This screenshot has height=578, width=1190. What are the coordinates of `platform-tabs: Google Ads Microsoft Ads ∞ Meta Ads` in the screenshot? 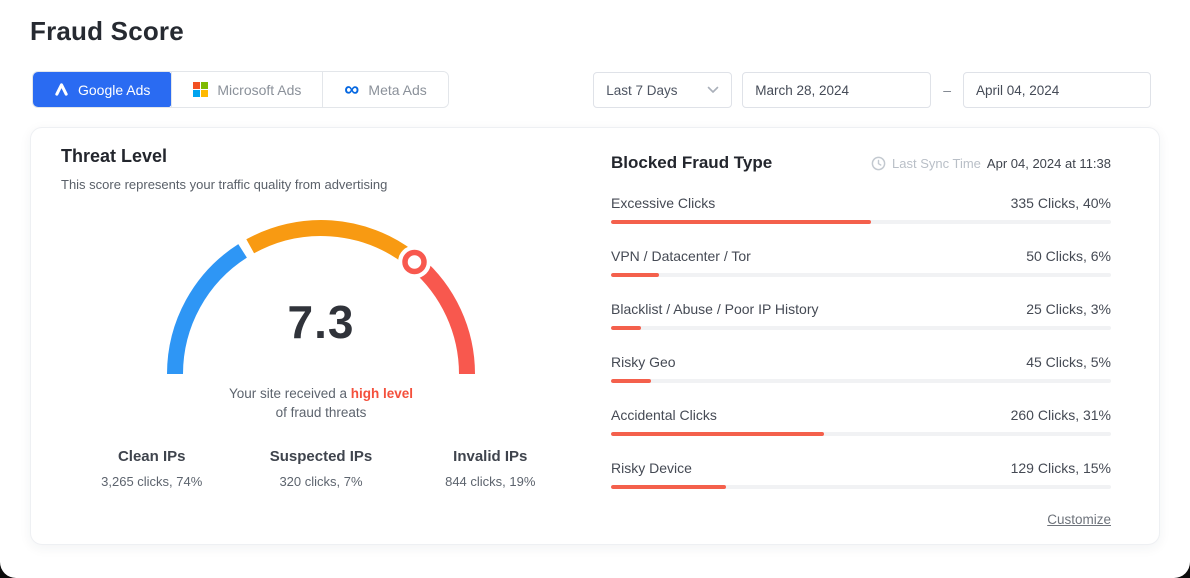 It's located at (240, 89).